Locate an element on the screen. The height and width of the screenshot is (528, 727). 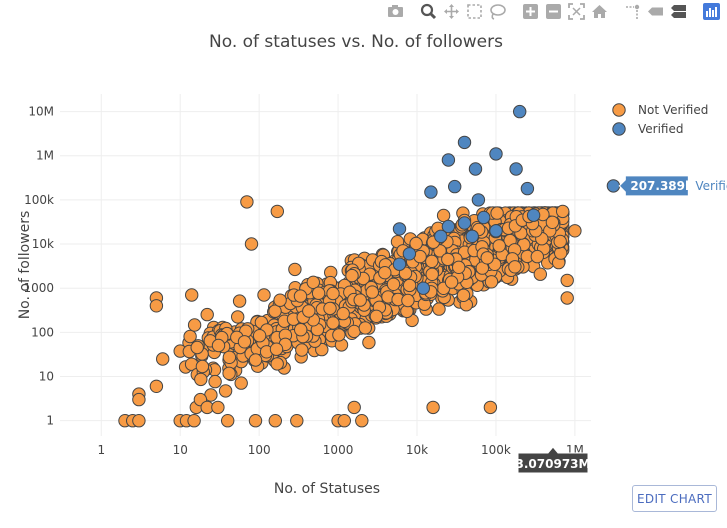
zoom-button is located at coordinates (428, 11).